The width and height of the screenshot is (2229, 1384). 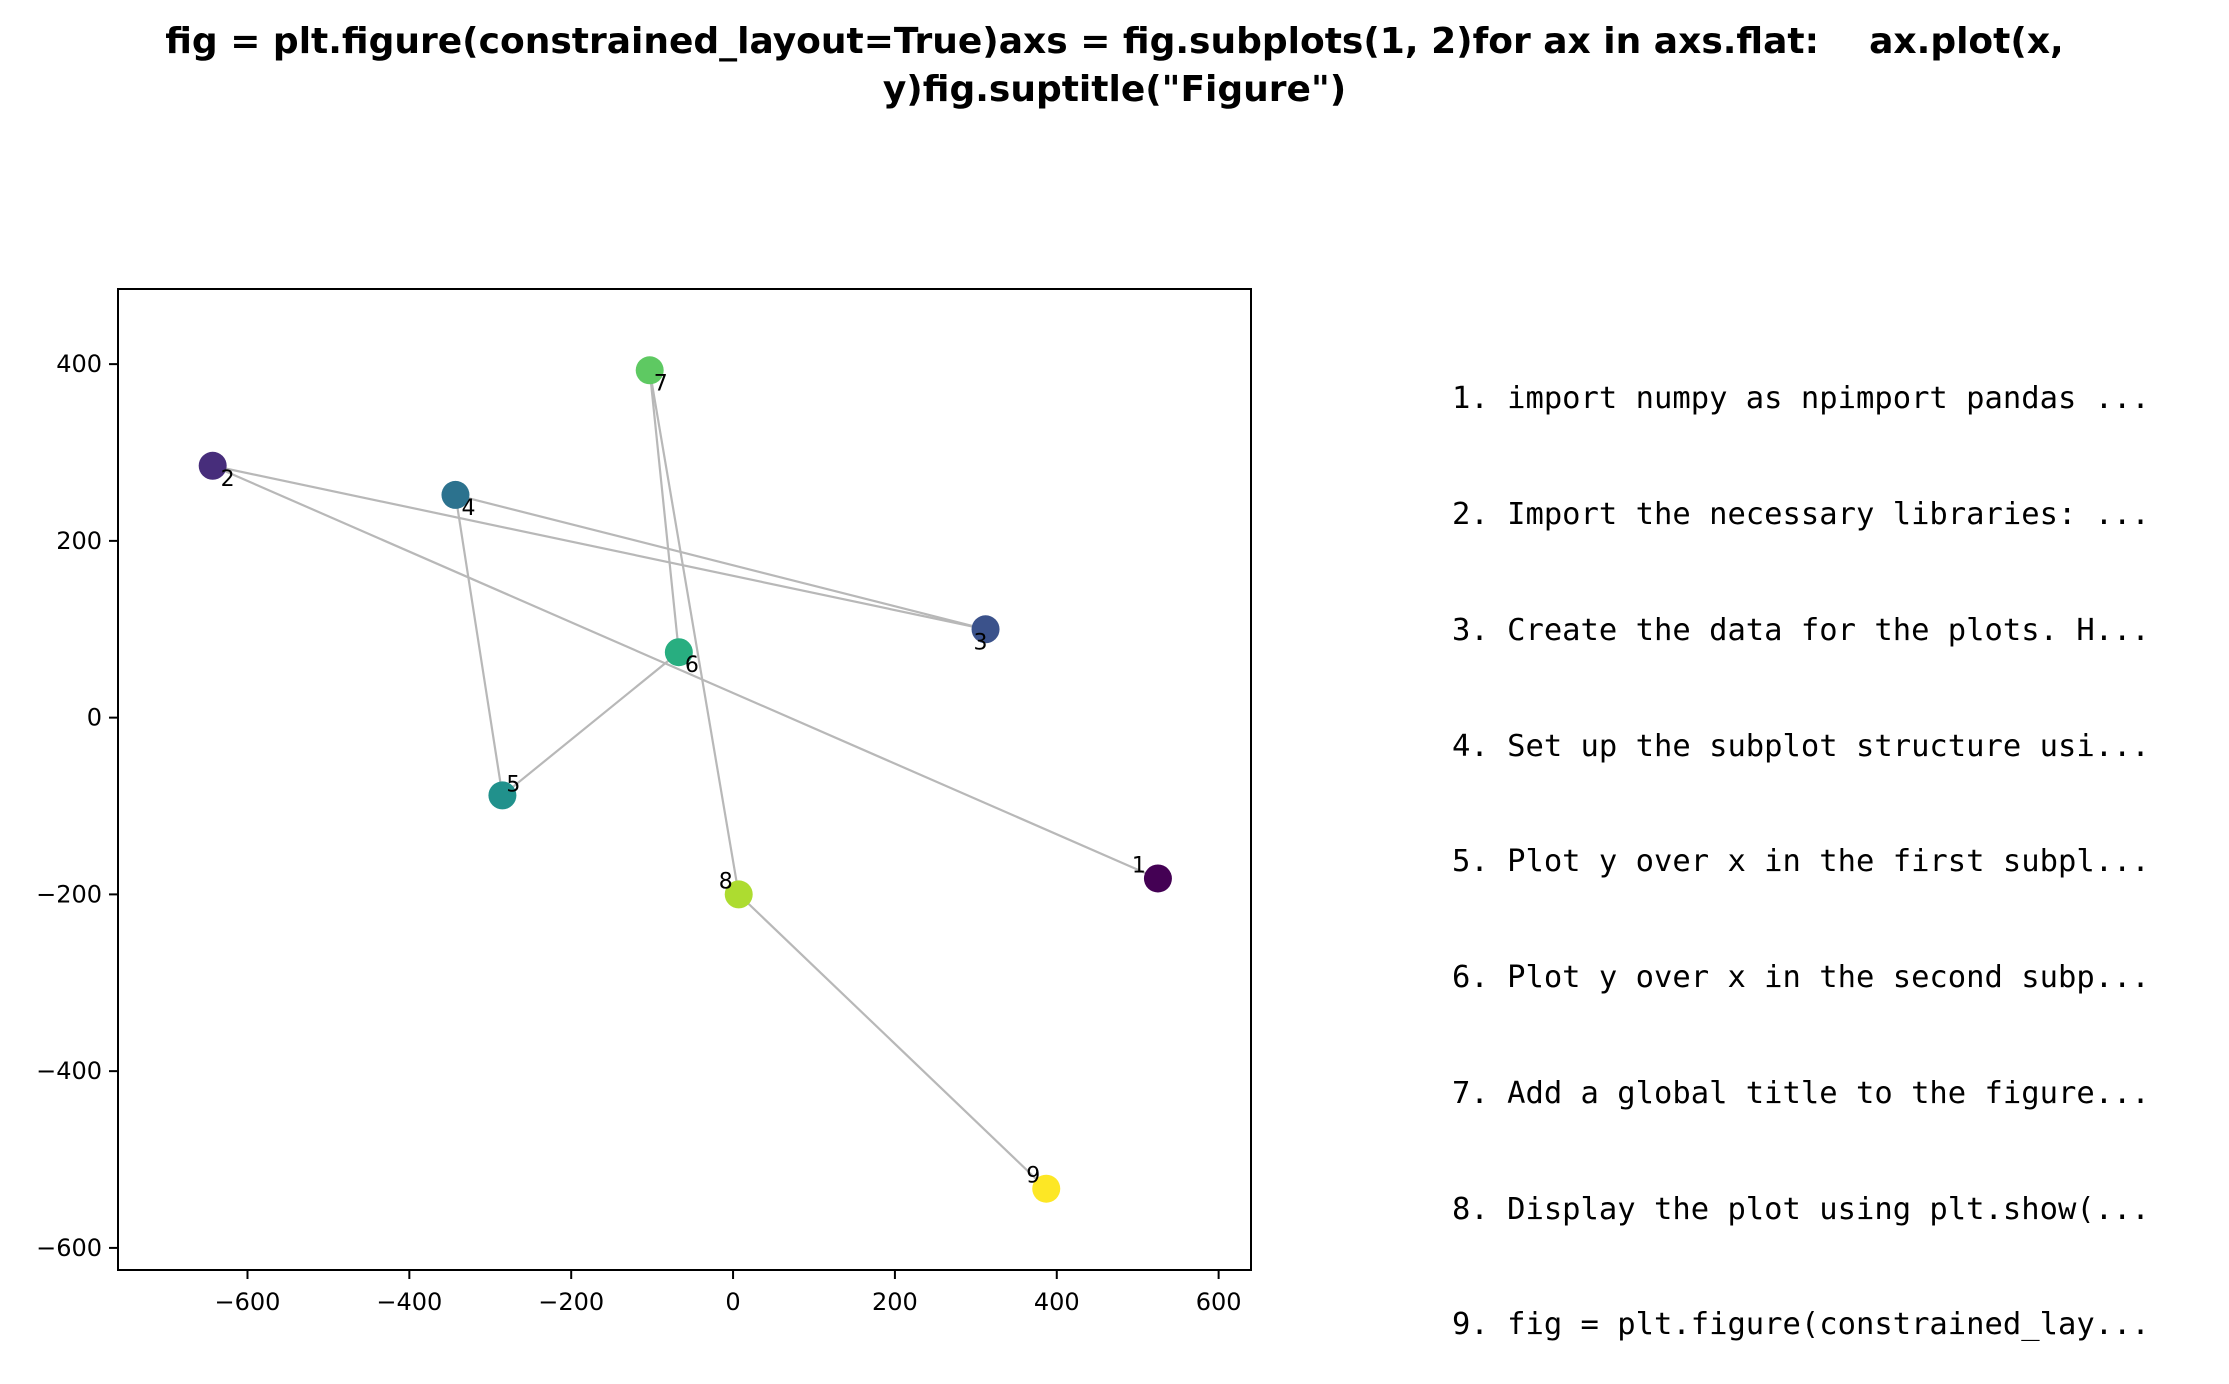 I want to click on point-label: 8, so click(x=726, y=881).